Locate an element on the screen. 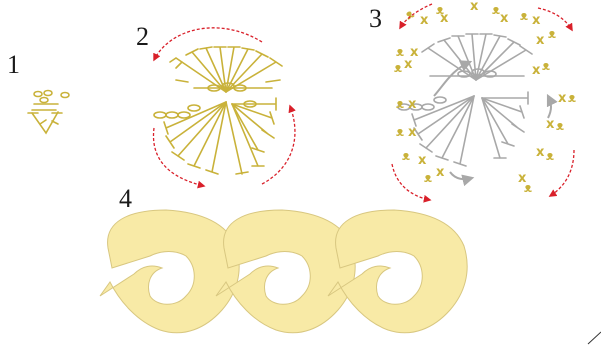 The height and width of the screenshot is (350, 601). step-1-label: 1 is located at coordinates (13, 64).